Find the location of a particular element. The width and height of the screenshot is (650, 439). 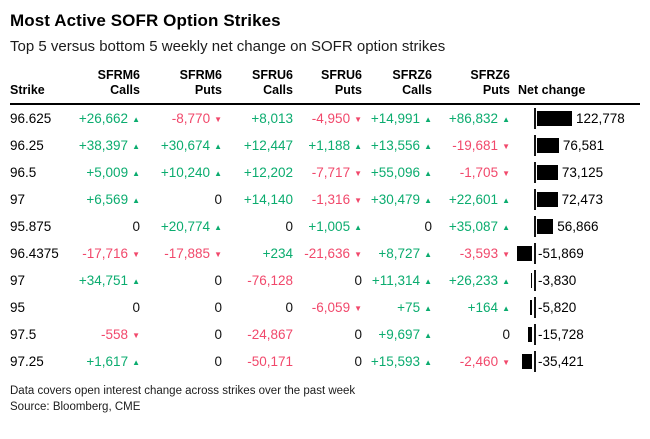

value-cell: +12,447 is located at coordinates (257, 145).